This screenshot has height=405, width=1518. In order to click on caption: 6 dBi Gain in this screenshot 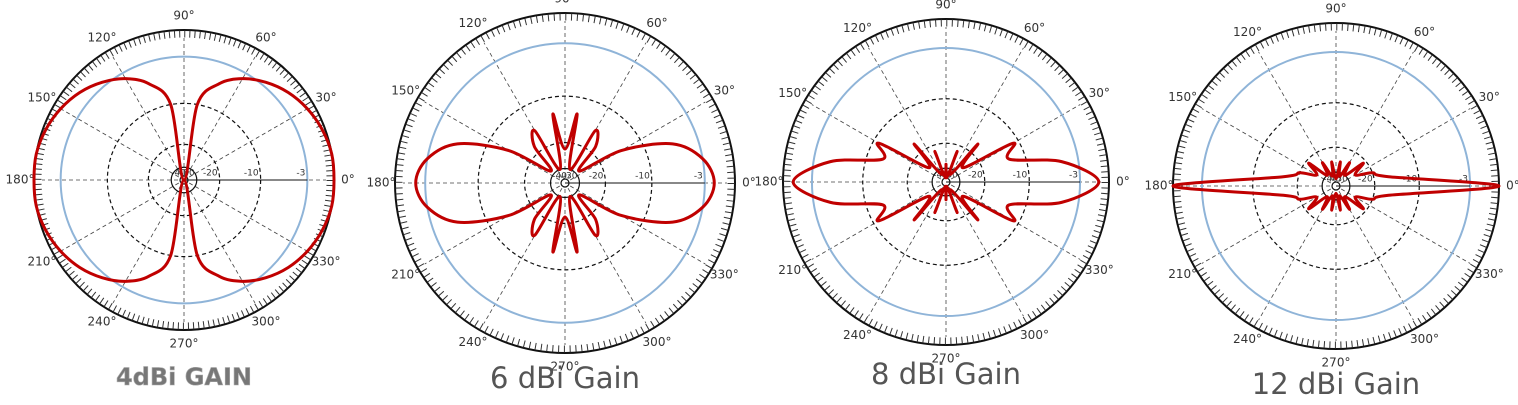, I will do `click(565, 378)`.